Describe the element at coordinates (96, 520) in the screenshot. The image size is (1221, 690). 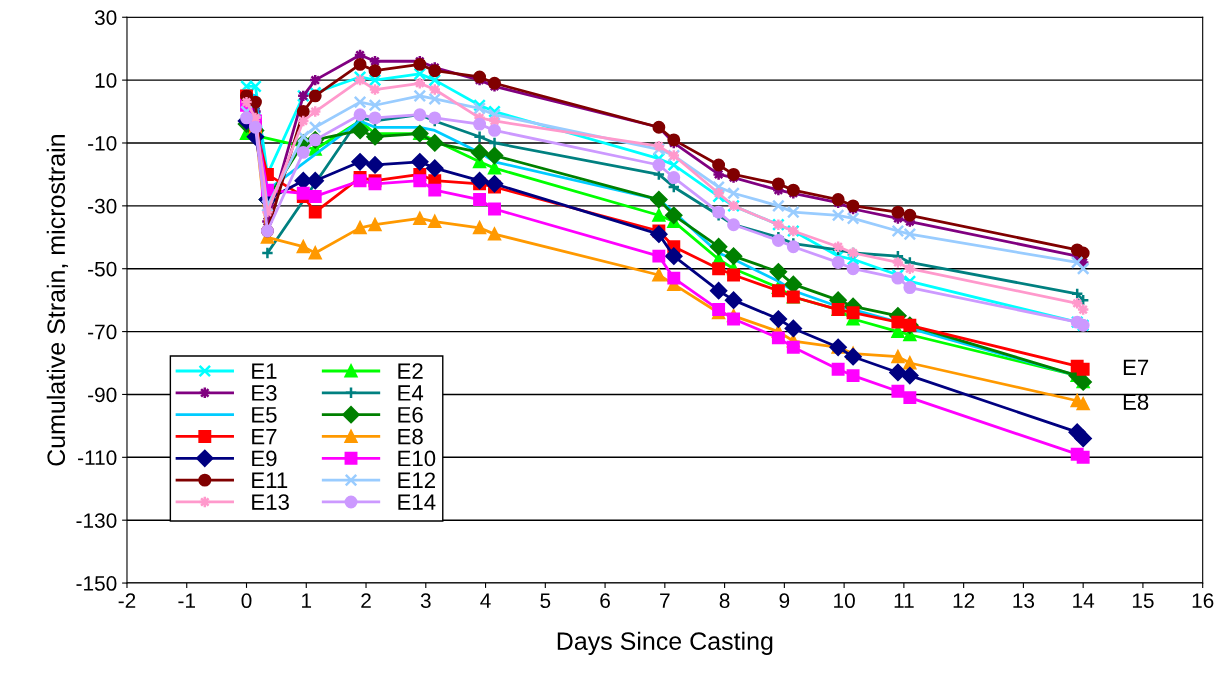
I see `y-tick-label: -130` at that location.